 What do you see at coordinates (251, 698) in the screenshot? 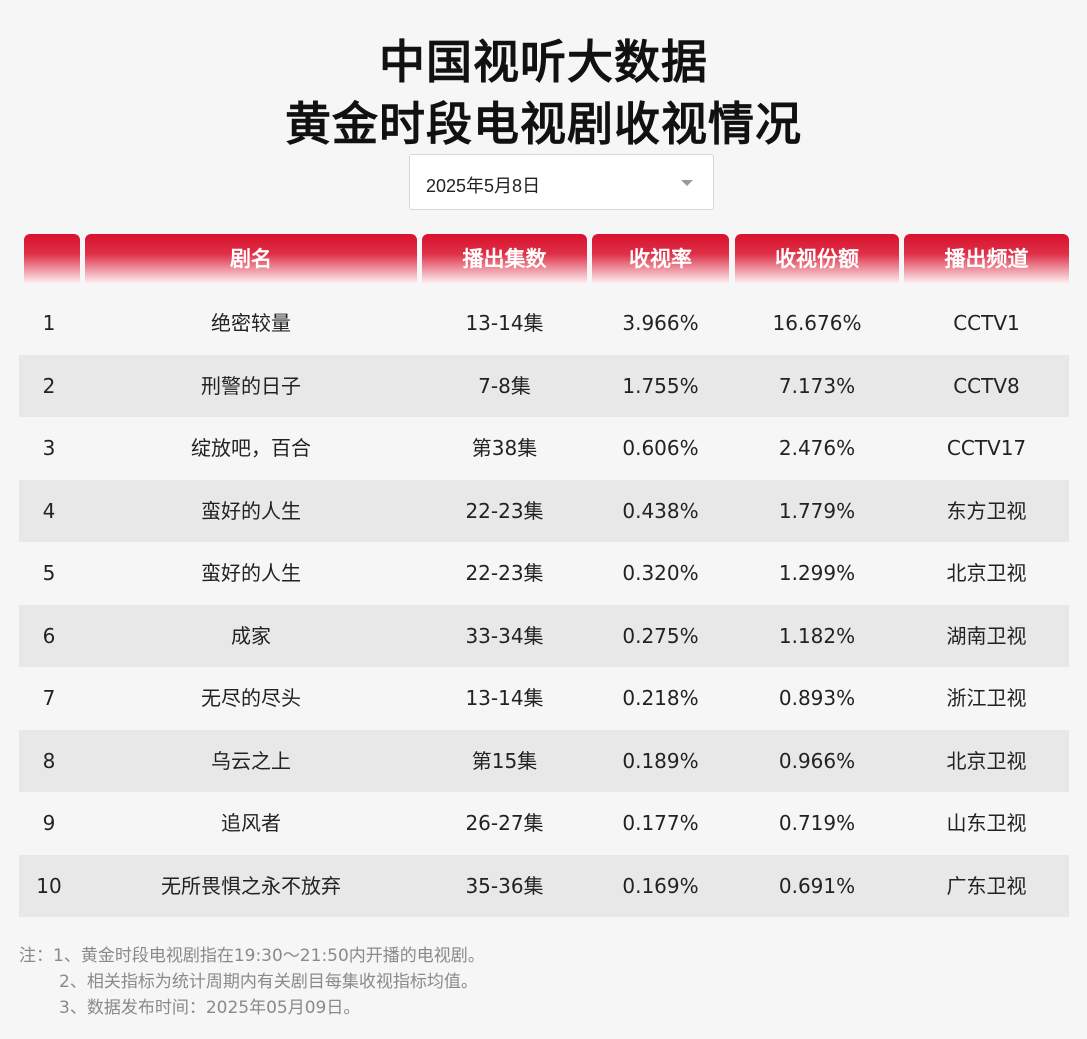
I see `cell-title: 无尽的尽头` at bounding box center [251, 698].